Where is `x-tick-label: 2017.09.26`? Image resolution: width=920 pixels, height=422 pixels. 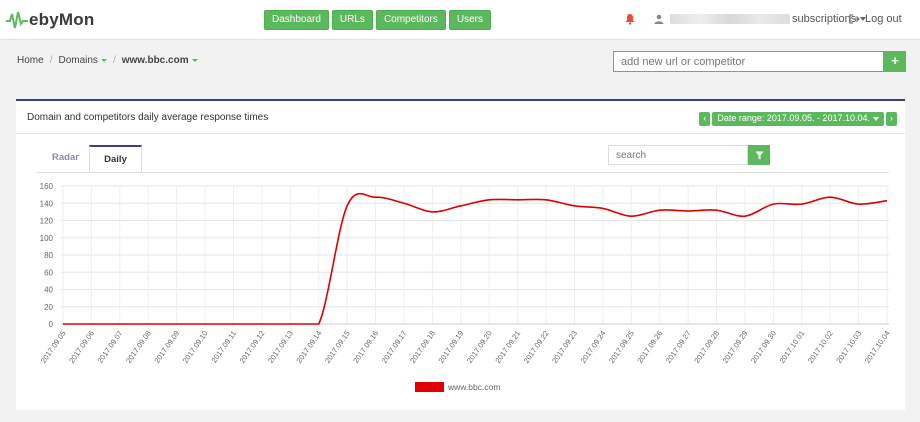 x-tick-label: 2017.09.26 is located at coordinates (649, 347).